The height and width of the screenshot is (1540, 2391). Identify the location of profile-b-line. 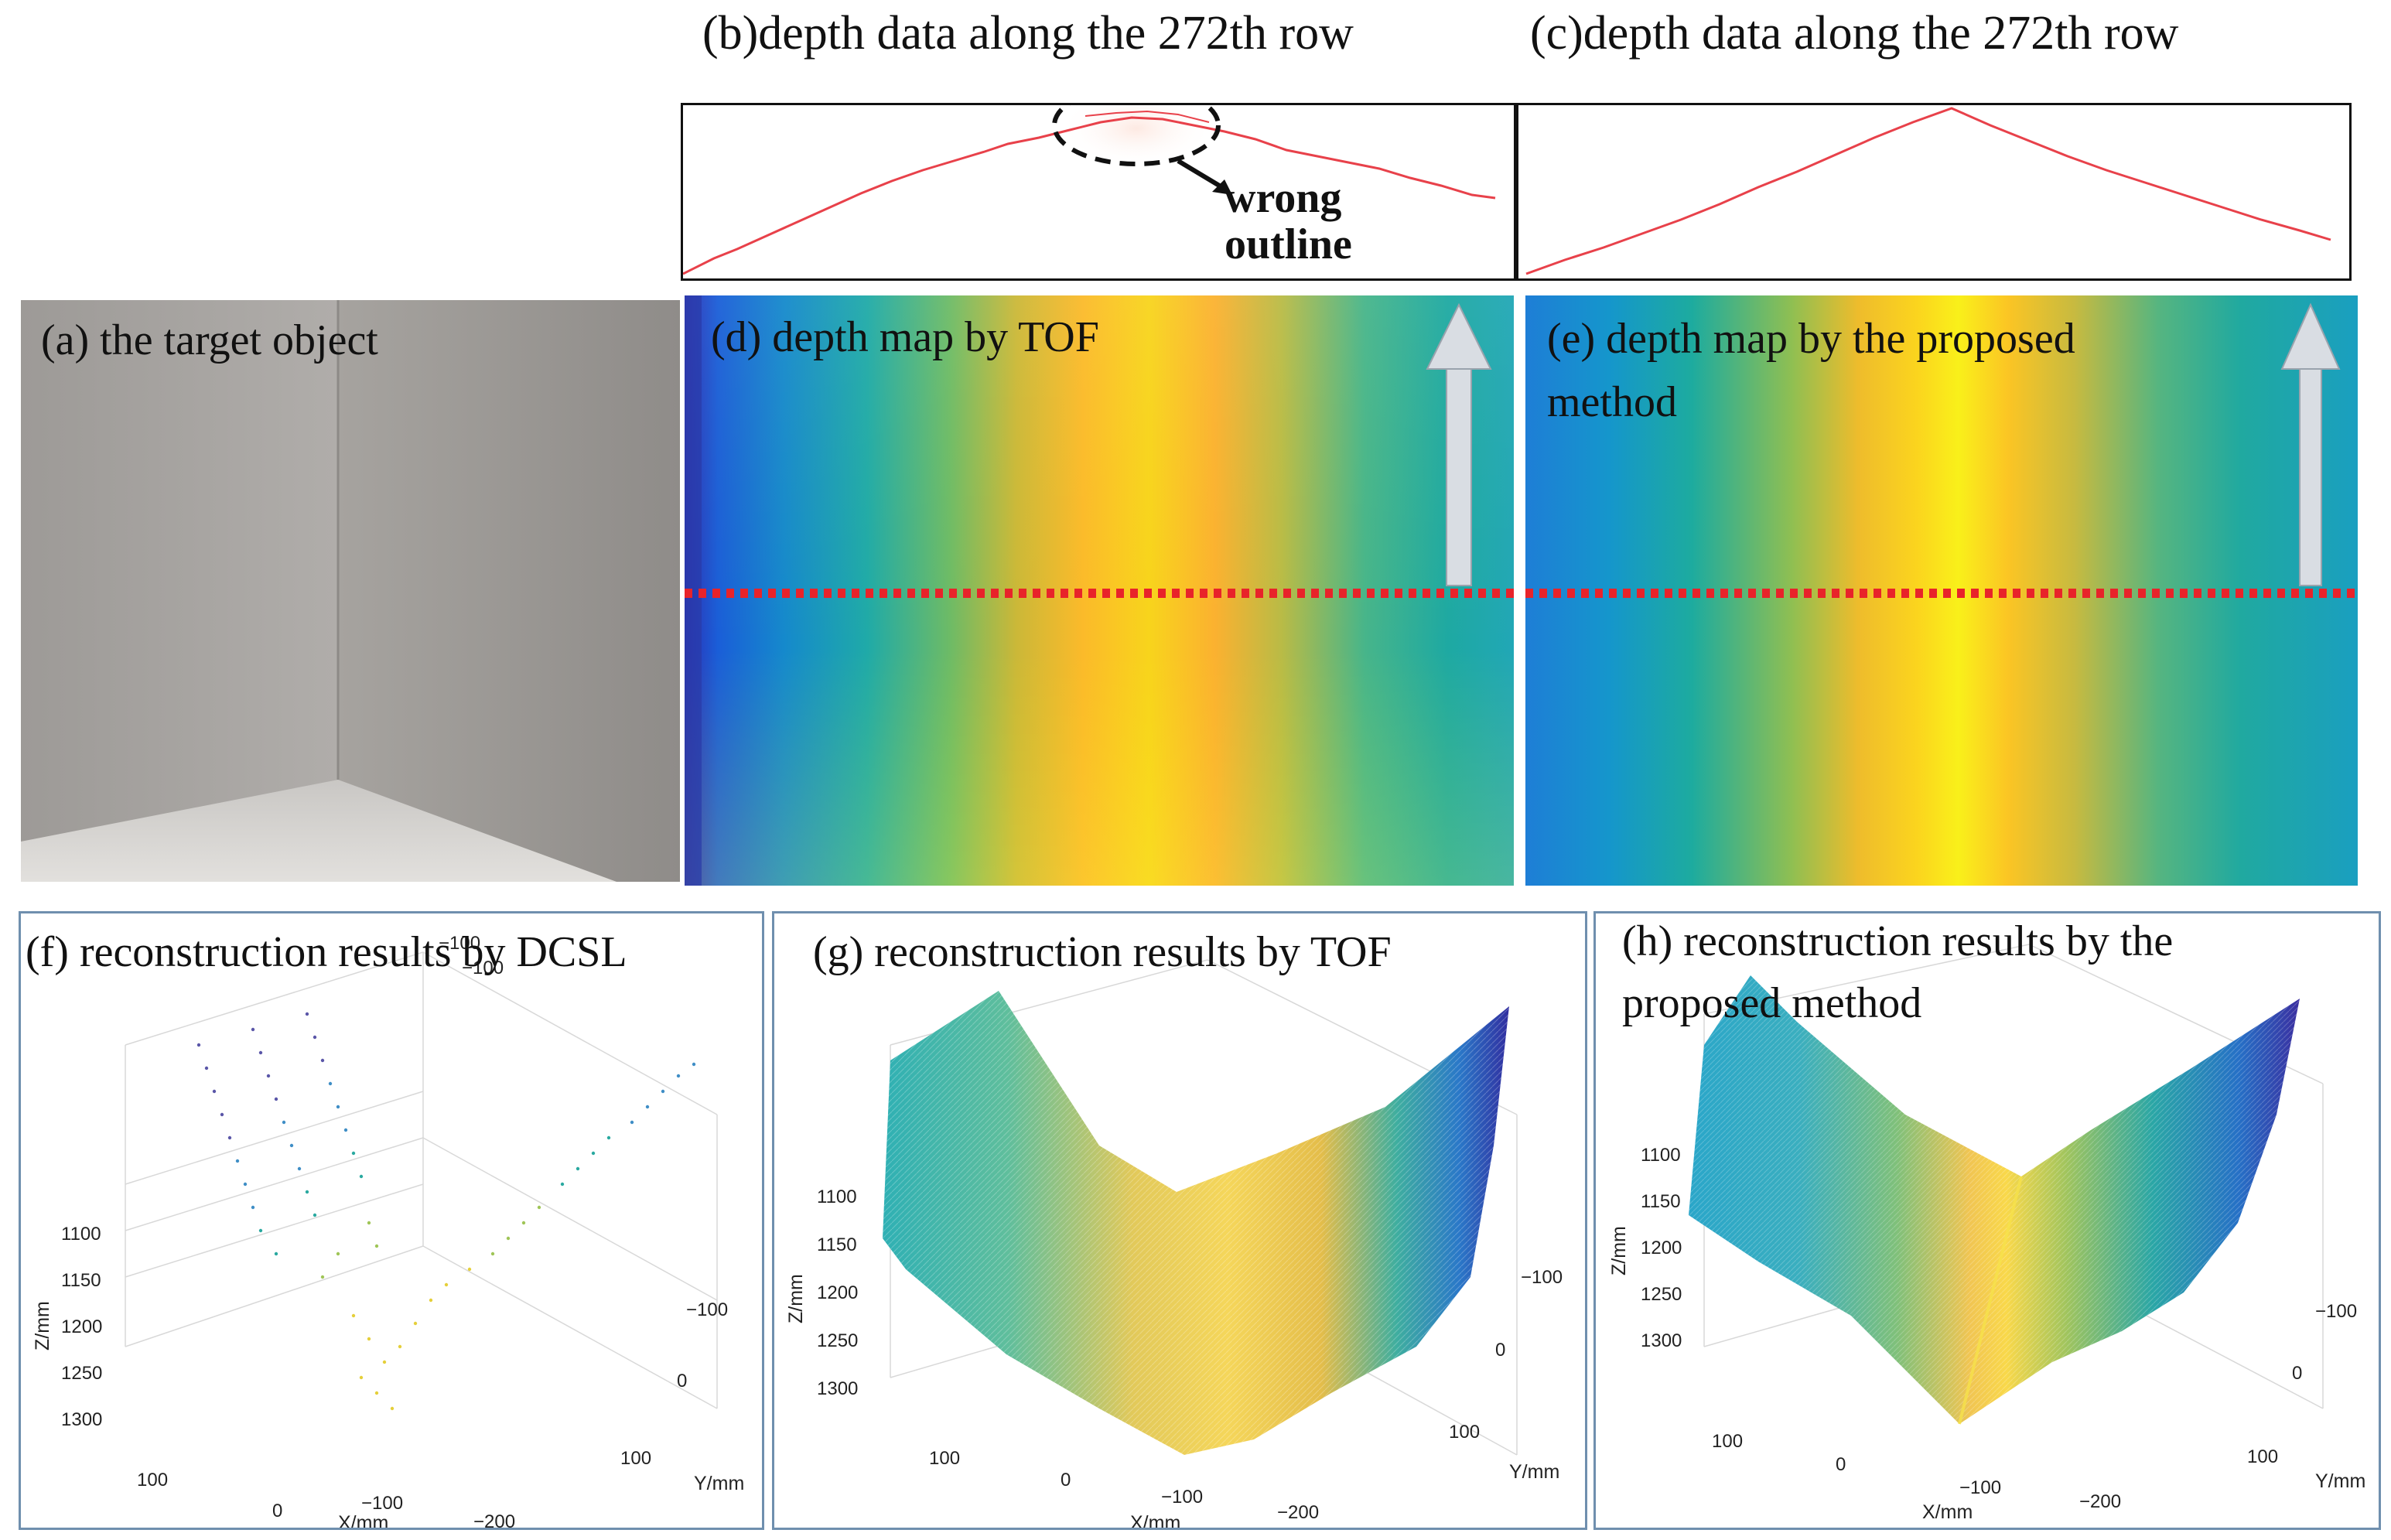
(1089, 195).